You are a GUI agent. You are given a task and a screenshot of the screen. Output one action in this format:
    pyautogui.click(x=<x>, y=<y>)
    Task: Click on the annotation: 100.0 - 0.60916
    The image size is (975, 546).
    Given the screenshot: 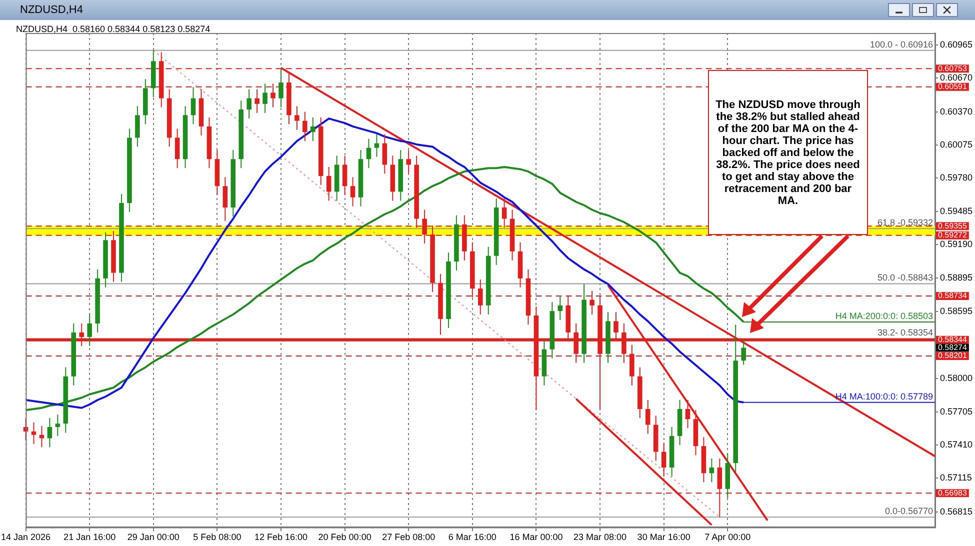 What is the action you would take?
    pyautogui.click(x=901, y=44)
    